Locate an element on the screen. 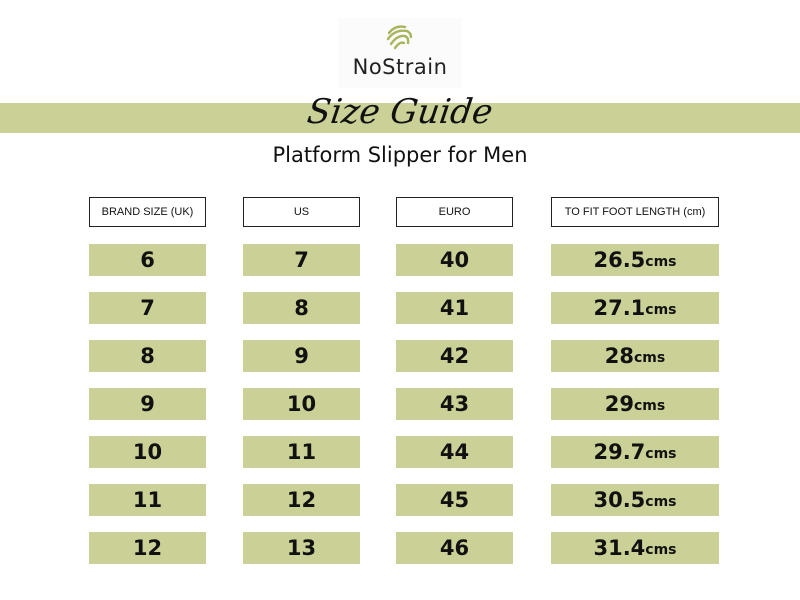 The width and height of the screenshot is (800, 600). us-size-cell: 13 is located at coordinates (301, 548).